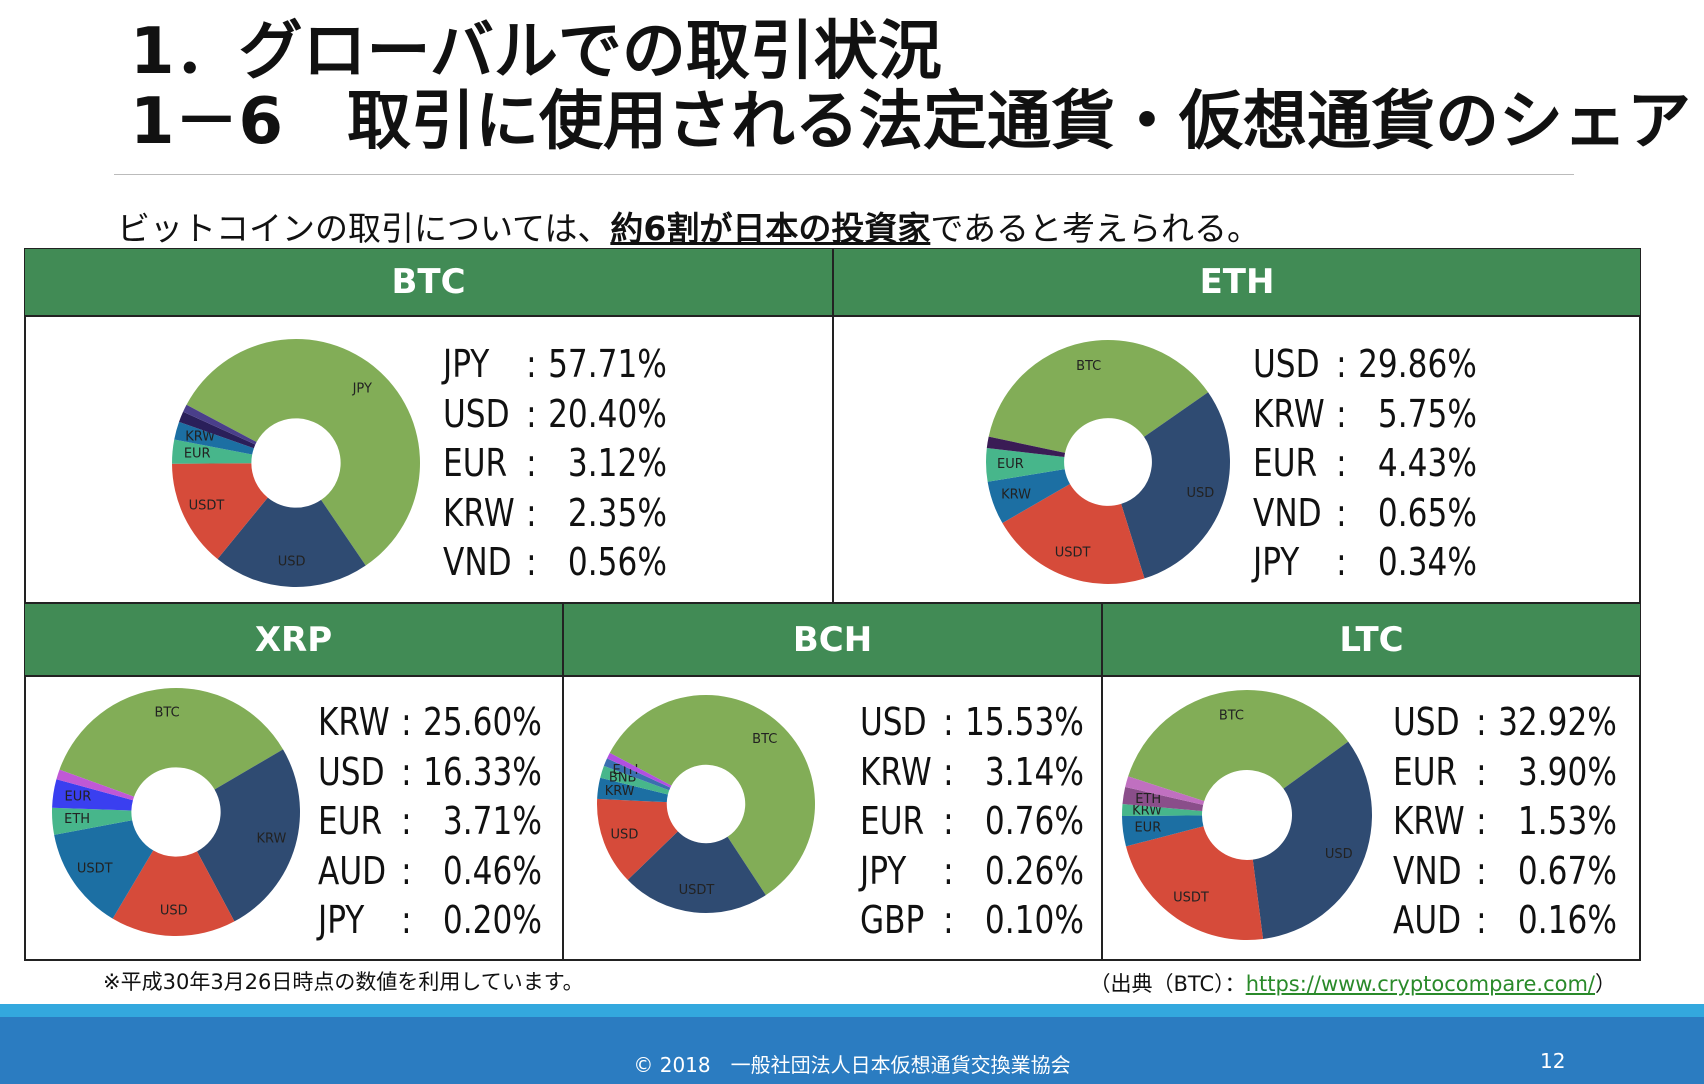  I want to click on footer-band, so click(852, 1050).